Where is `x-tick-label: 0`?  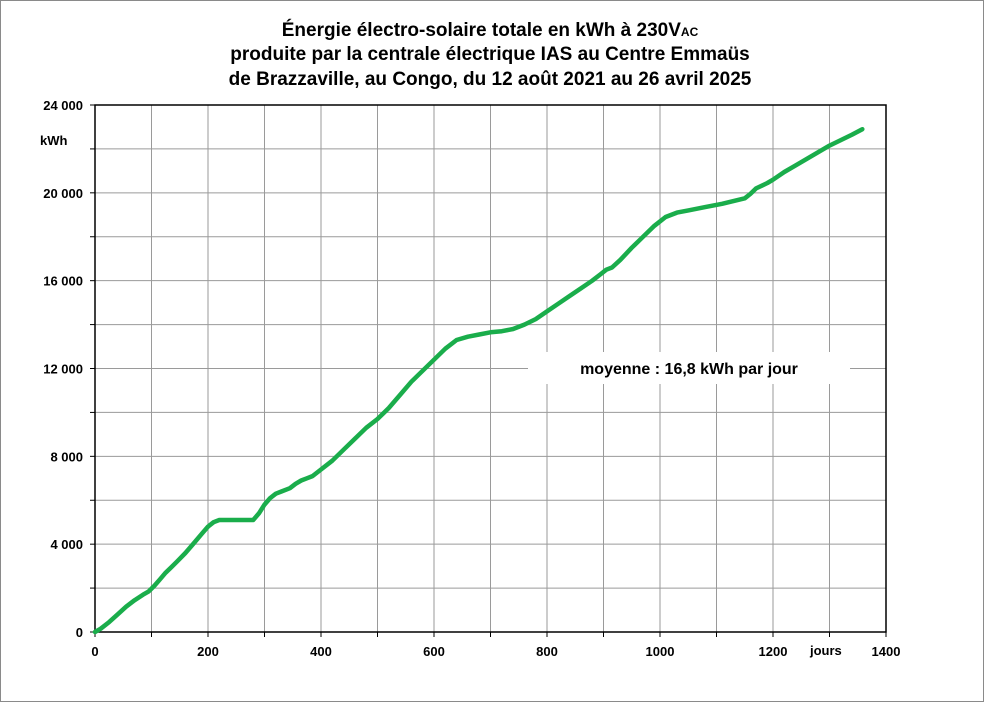
x-tick-label: 0 is located at coordinates (94, 651).